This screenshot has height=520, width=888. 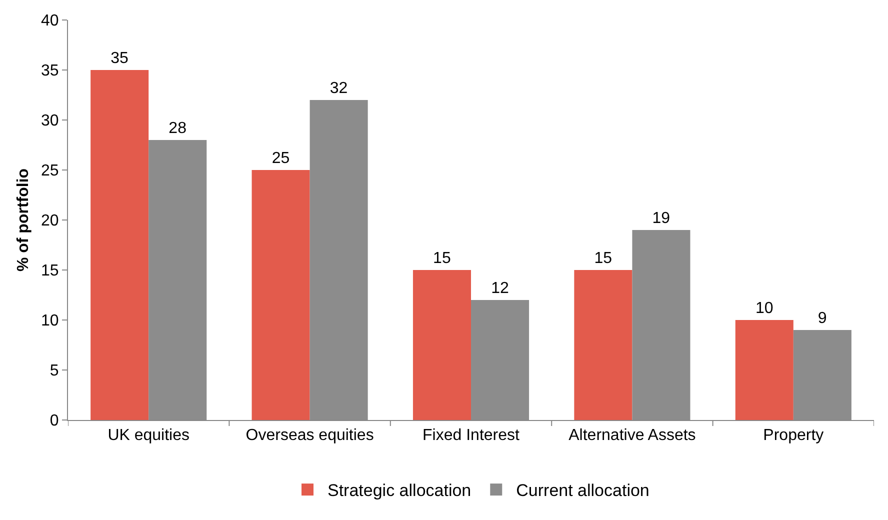 What do you see at coordinates (339, 88) in the screenshot?
I see `data-label: 32` at bounding box center [339, 88].